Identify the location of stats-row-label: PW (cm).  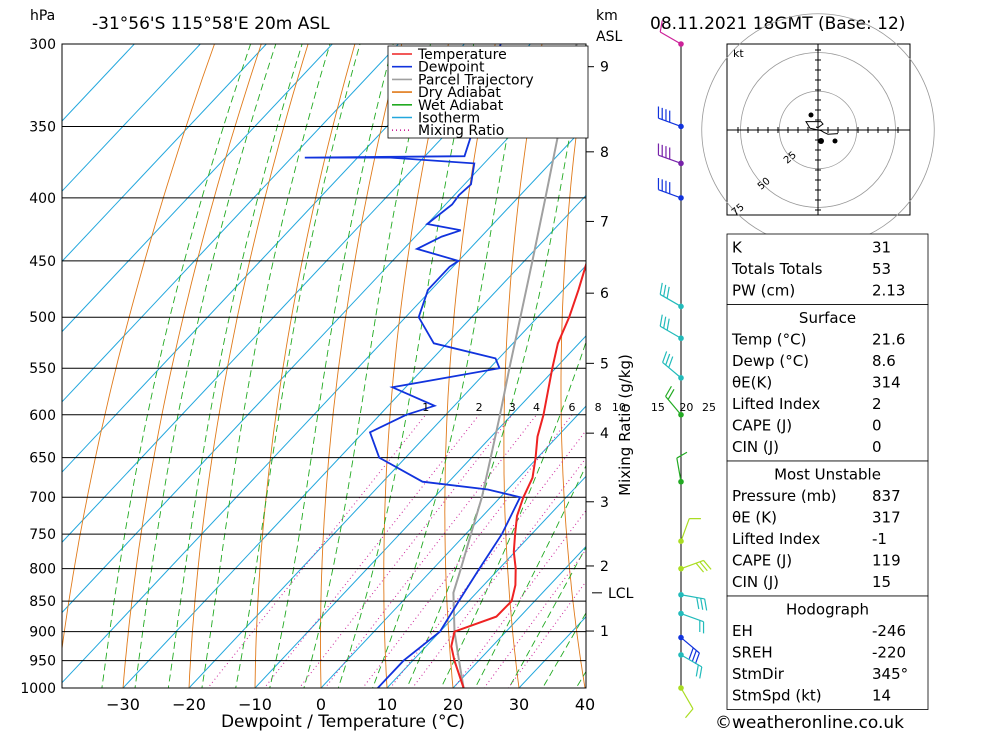
(763, 291).